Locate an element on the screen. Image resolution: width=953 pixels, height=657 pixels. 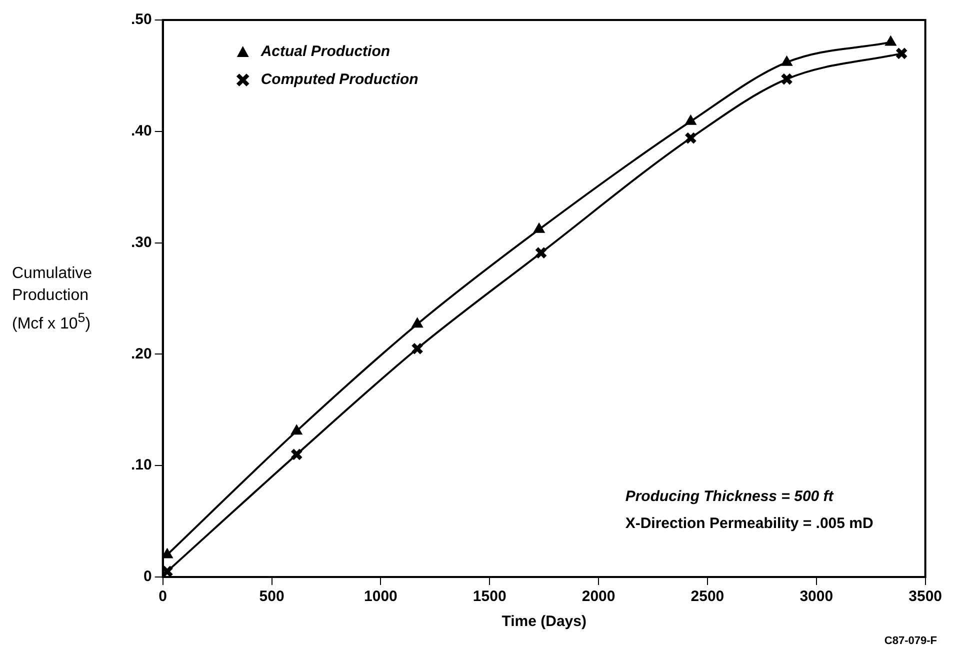
y-tick-label: .40 is located at coordinates (141, 131).